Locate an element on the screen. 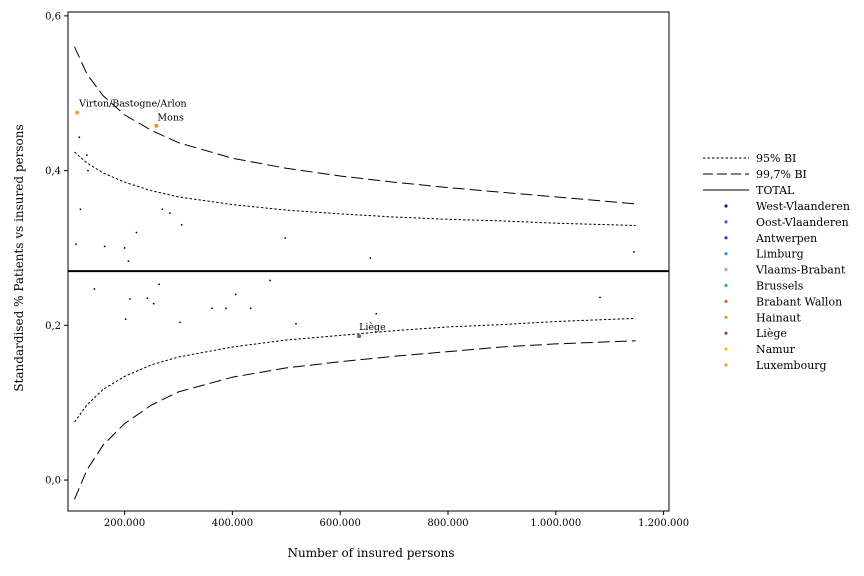  point-annotation: Virton/Bastogne/Arlon is located at coordinates (132, 104).